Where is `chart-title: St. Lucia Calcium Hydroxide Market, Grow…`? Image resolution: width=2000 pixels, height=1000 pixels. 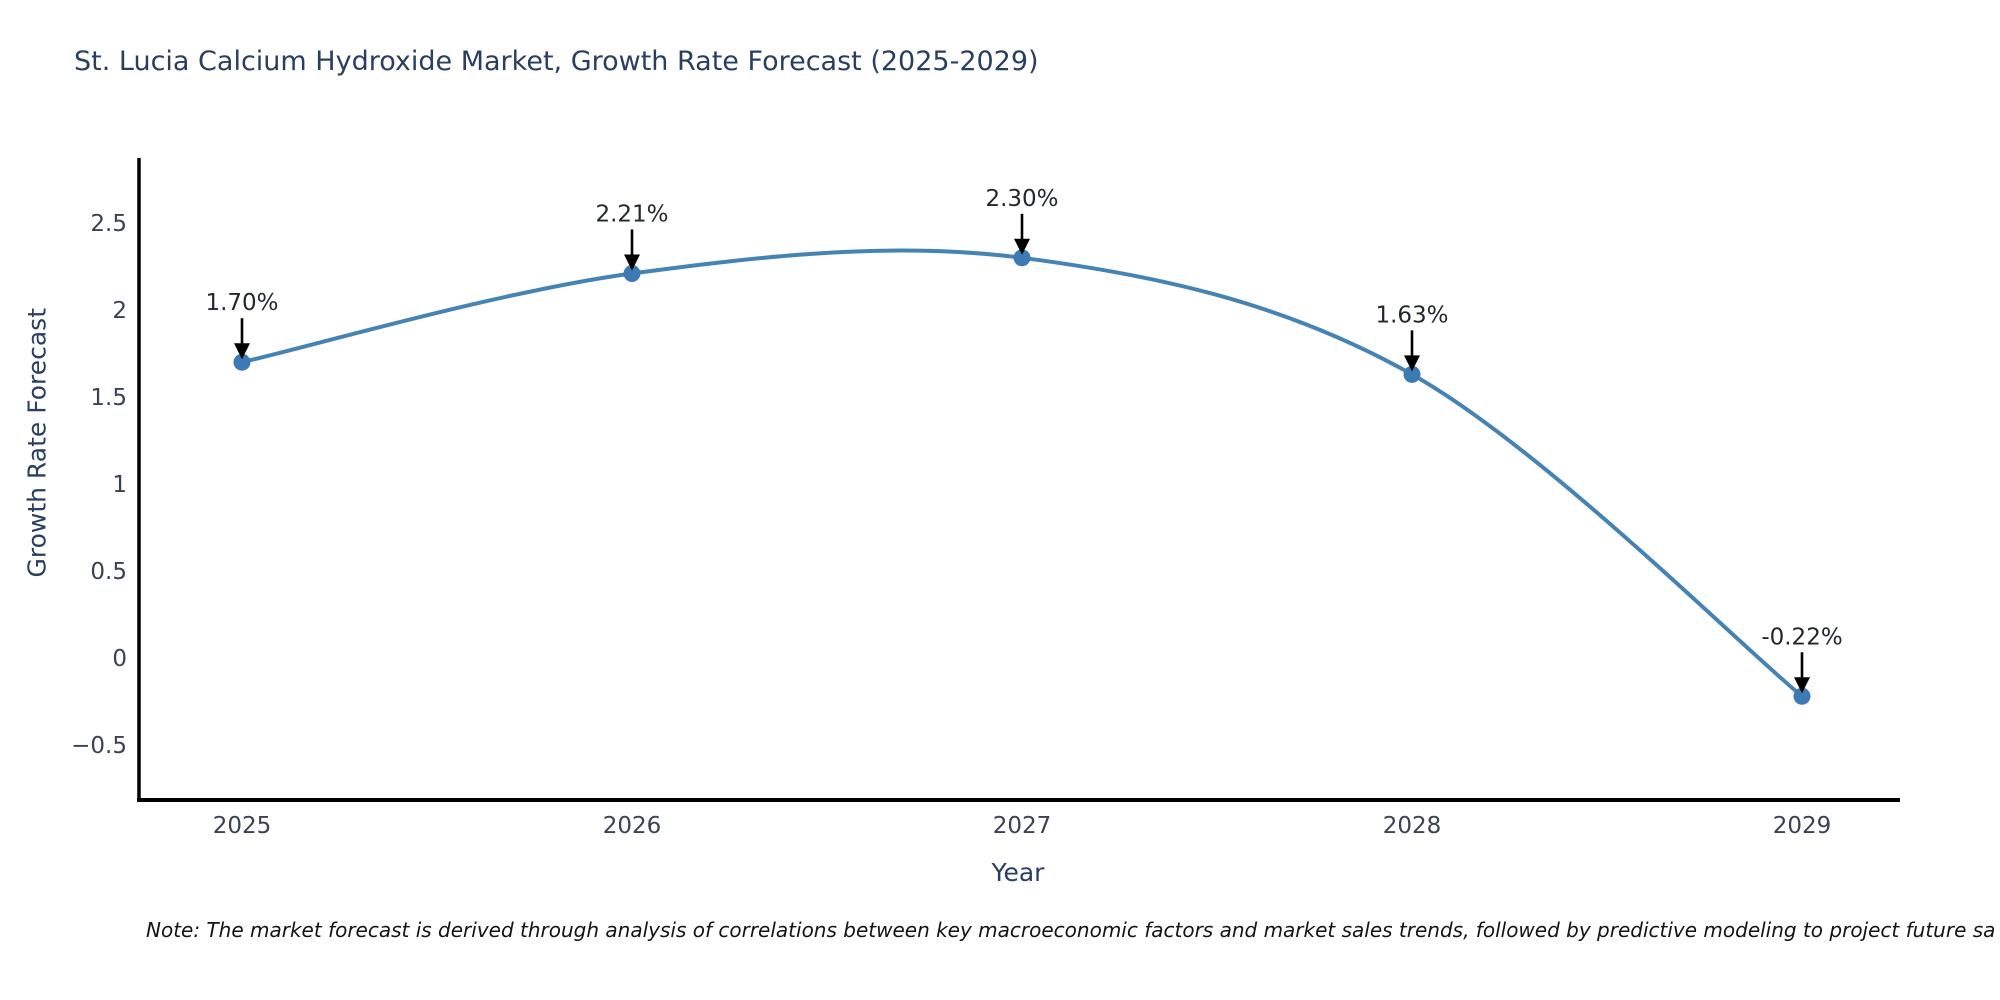 chart-title: St. Lucia Calcium Hydroxide Market, Grow… is located at coordinates (556, 61).